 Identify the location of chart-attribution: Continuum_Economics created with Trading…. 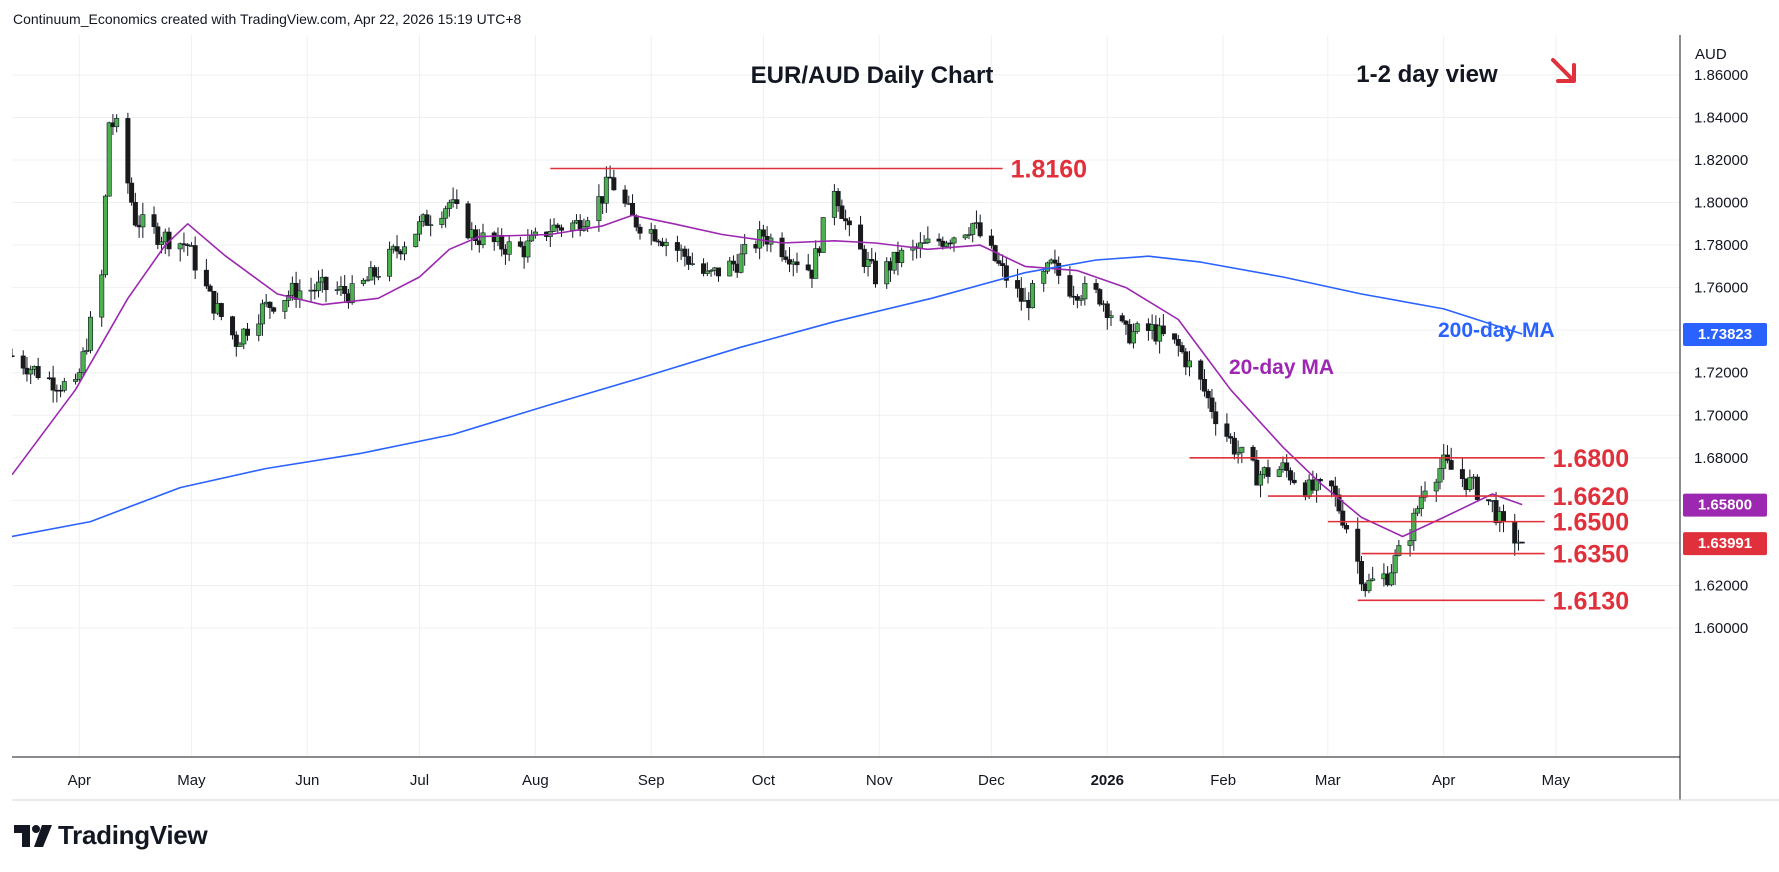
(267, 19).